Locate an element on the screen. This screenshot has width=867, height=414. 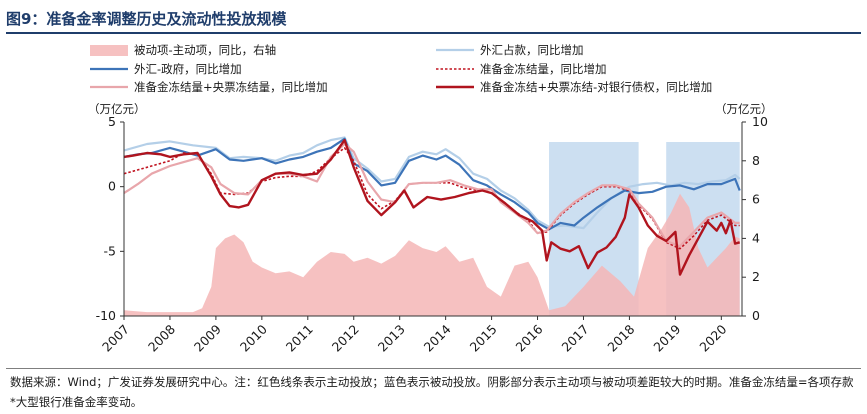
right-tick-label: 10 is located at coordinates (760, 121).